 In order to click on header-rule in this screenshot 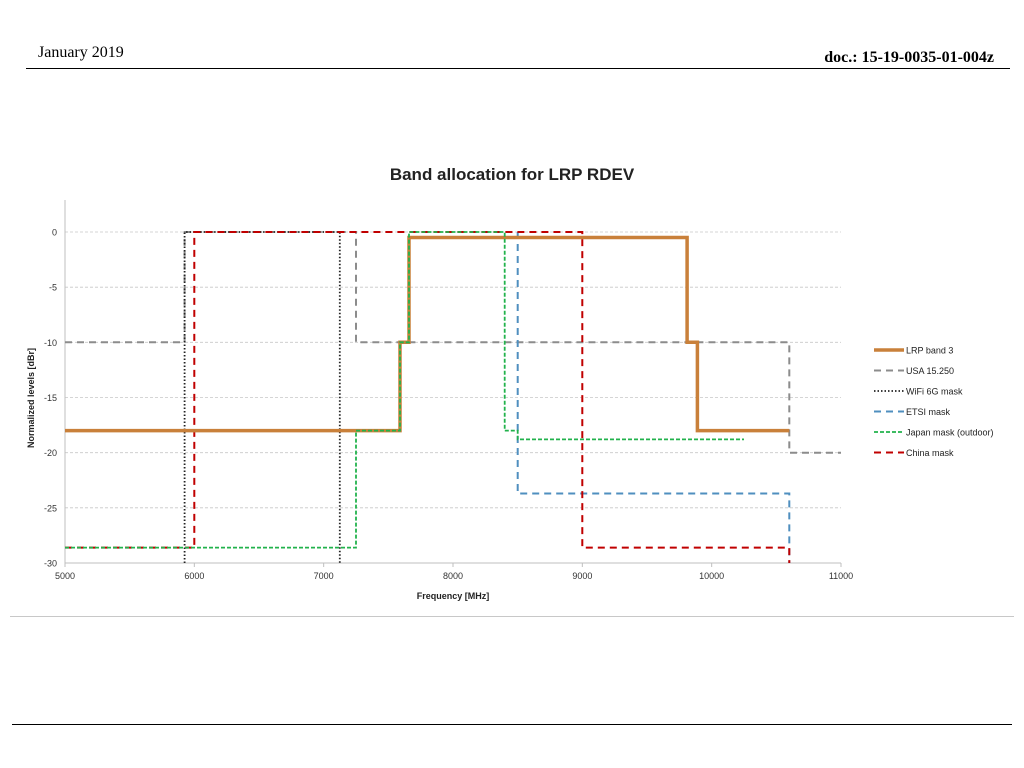, I will do `click(518, 68)`.